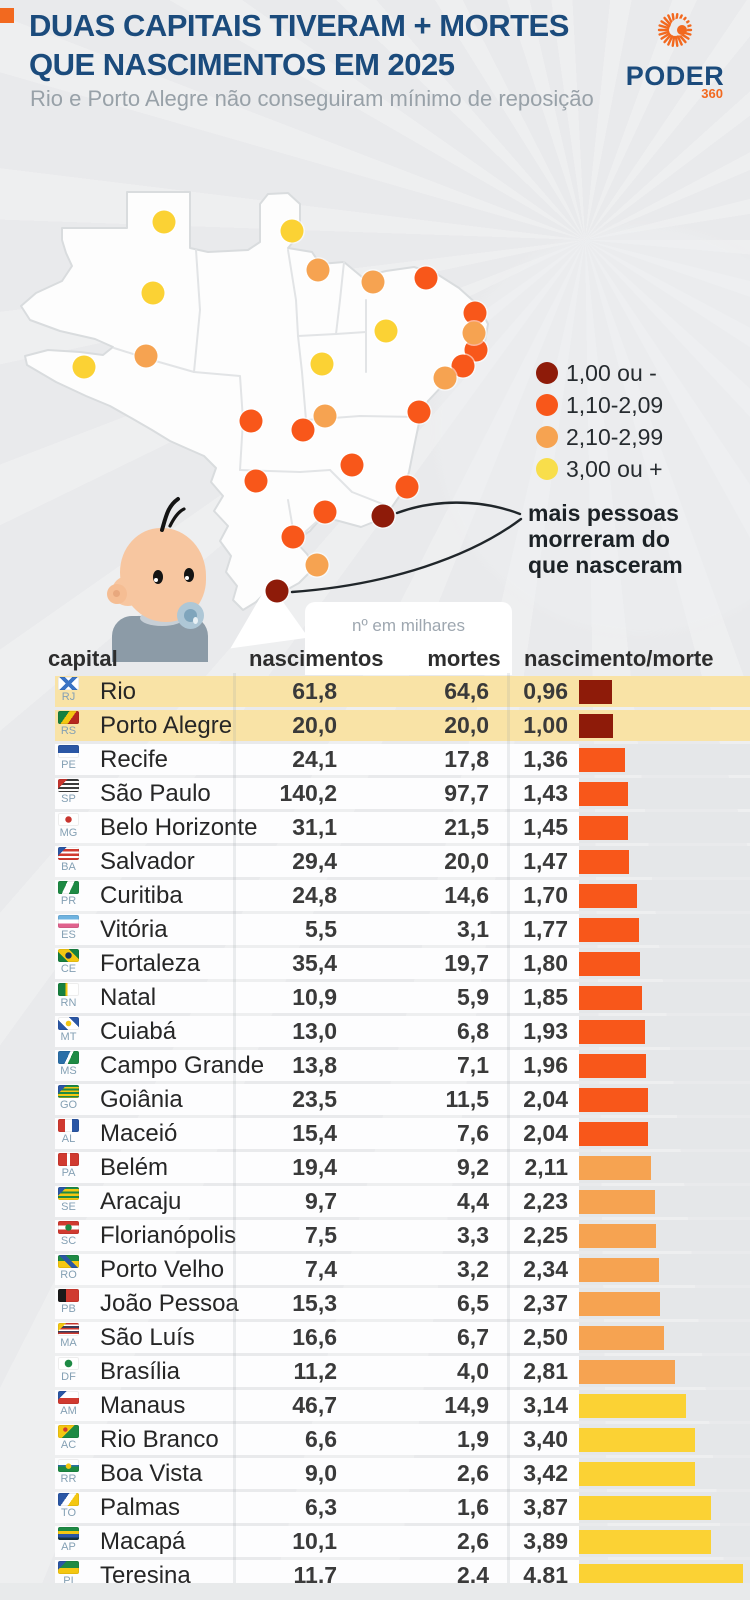  Describe the element at coordinates (68, 1581) in the screenshot. I see `state-abbr: PI` at that location.